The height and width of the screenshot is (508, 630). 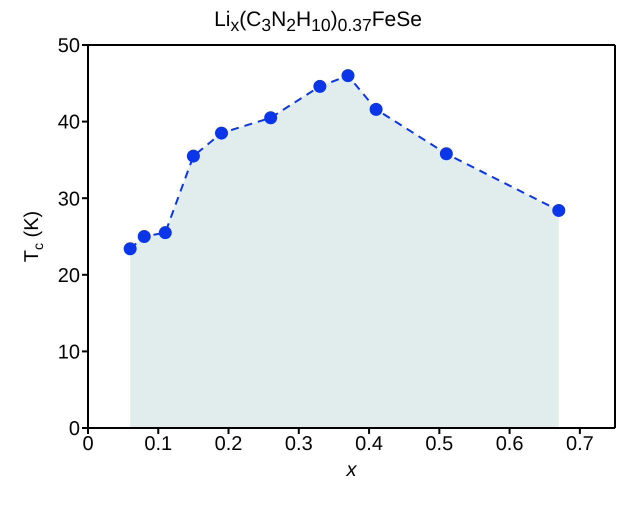 I want to click on x-tick-label: 0.1, so click(x=158, y=444).